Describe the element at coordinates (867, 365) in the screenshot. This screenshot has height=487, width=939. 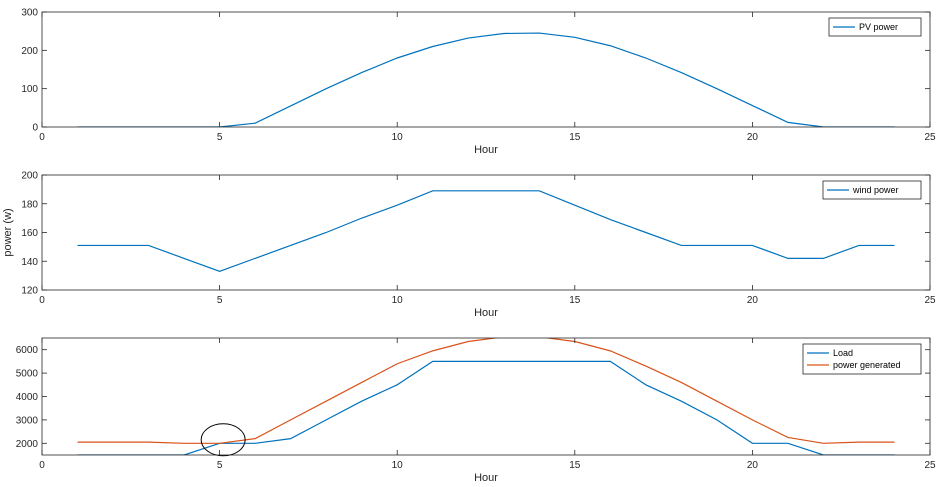
I see `legend-label: power generated` at that location.